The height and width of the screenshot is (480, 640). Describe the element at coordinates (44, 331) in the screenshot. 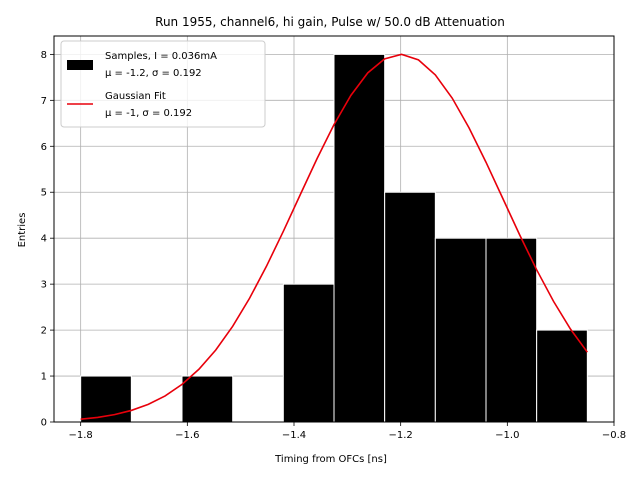

I see `y-tick-label: 2` at that location.